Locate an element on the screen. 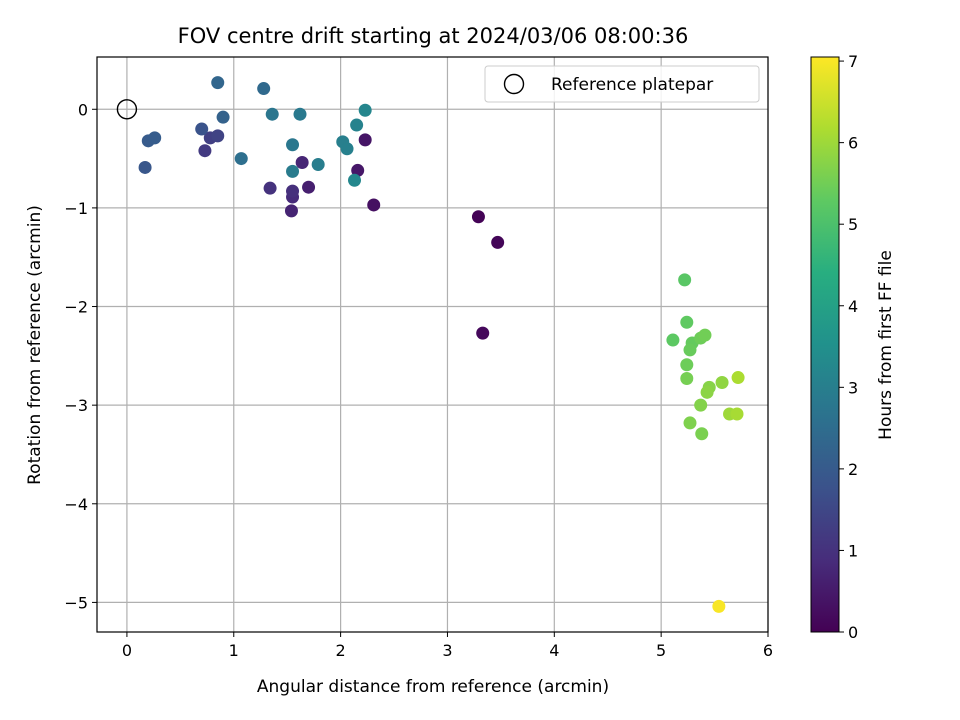 The image size is (960, 720). y-axis-ticks: 0 −1 −2 −3 −4 −5 is located at coordinates (80, 356).